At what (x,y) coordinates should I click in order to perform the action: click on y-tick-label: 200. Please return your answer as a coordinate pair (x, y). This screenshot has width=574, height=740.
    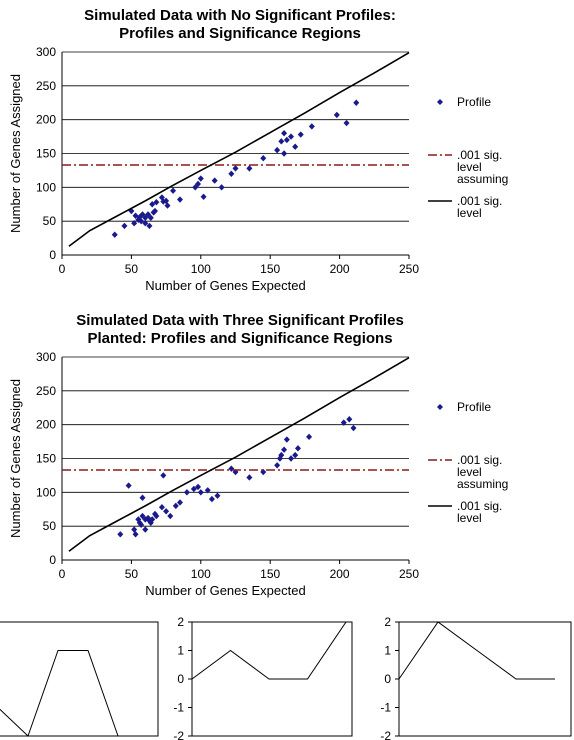
    Looking at the image, I should click on (46, 425).